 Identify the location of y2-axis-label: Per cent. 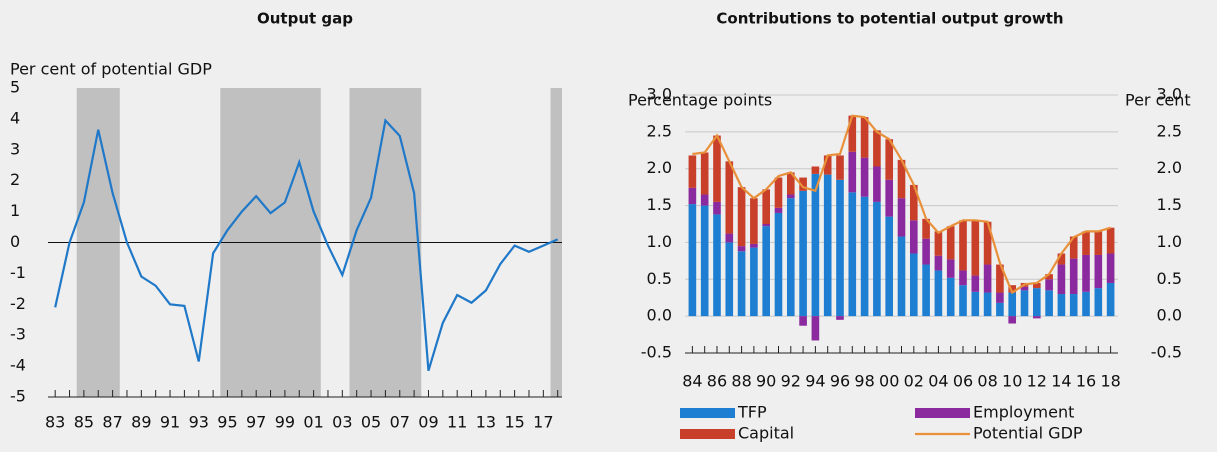
(1158, 100).